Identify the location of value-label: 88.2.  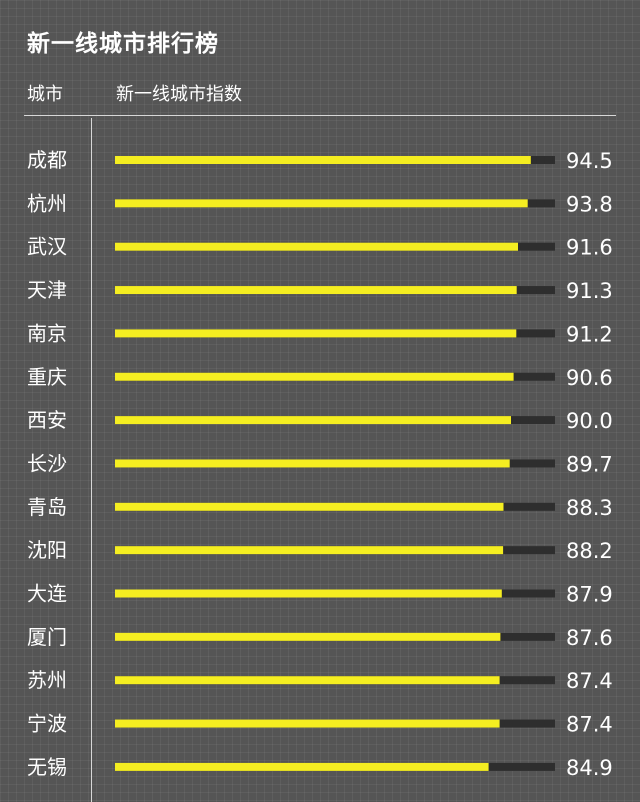
(589, 551).